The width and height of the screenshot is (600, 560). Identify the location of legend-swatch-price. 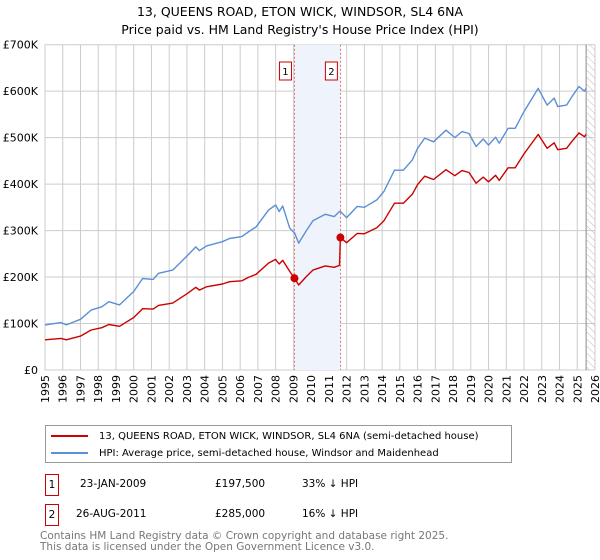
(69, 436).